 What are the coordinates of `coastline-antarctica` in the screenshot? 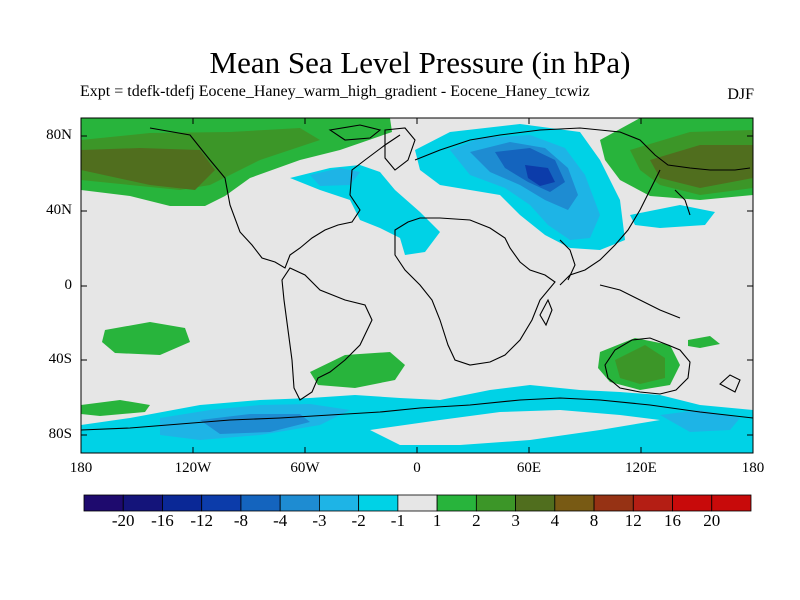 It's located at (417, 414).